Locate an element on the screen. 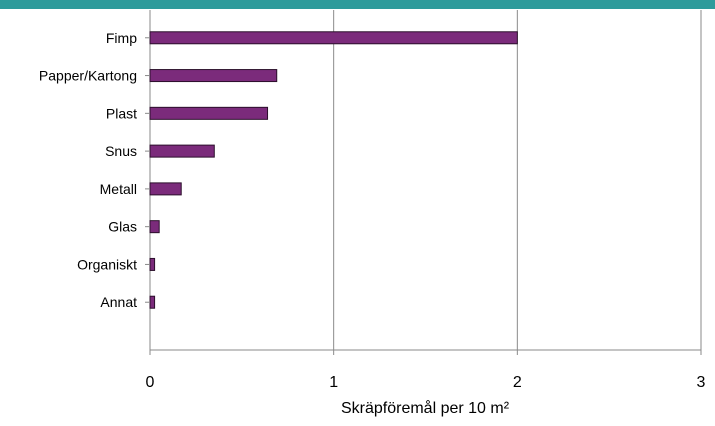 The width and height of the screenshot is (715, 426). category-label: Papper/Kartong is located at coordinates (88, 76).